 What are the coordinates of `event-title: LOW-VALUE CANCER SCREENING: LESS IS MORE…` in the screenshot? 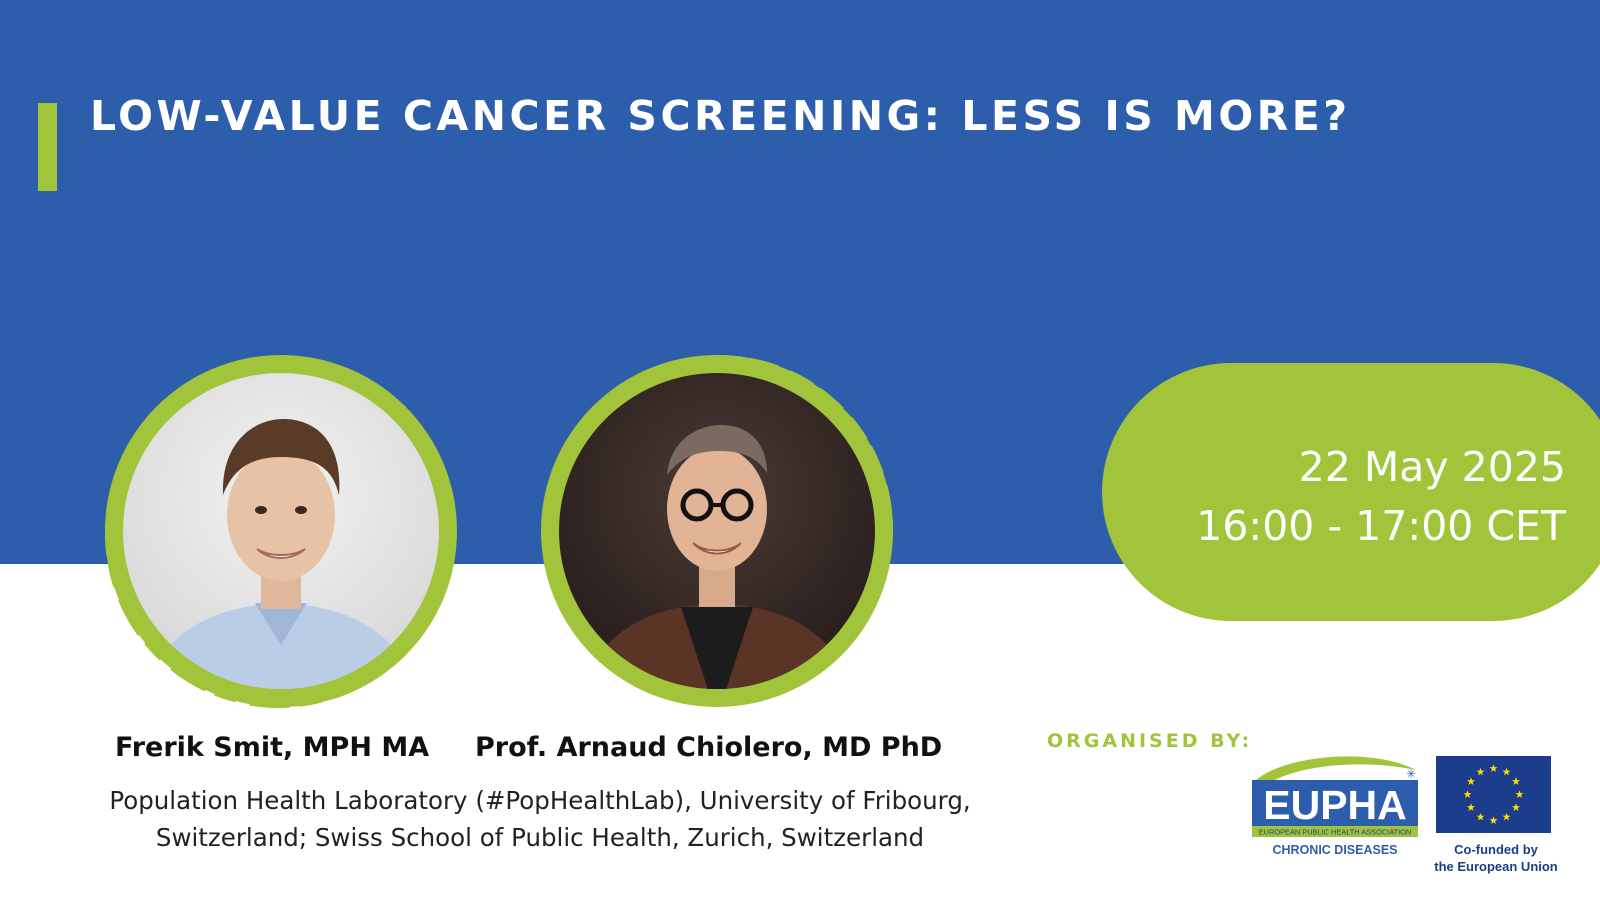 It's located at (720, 116).